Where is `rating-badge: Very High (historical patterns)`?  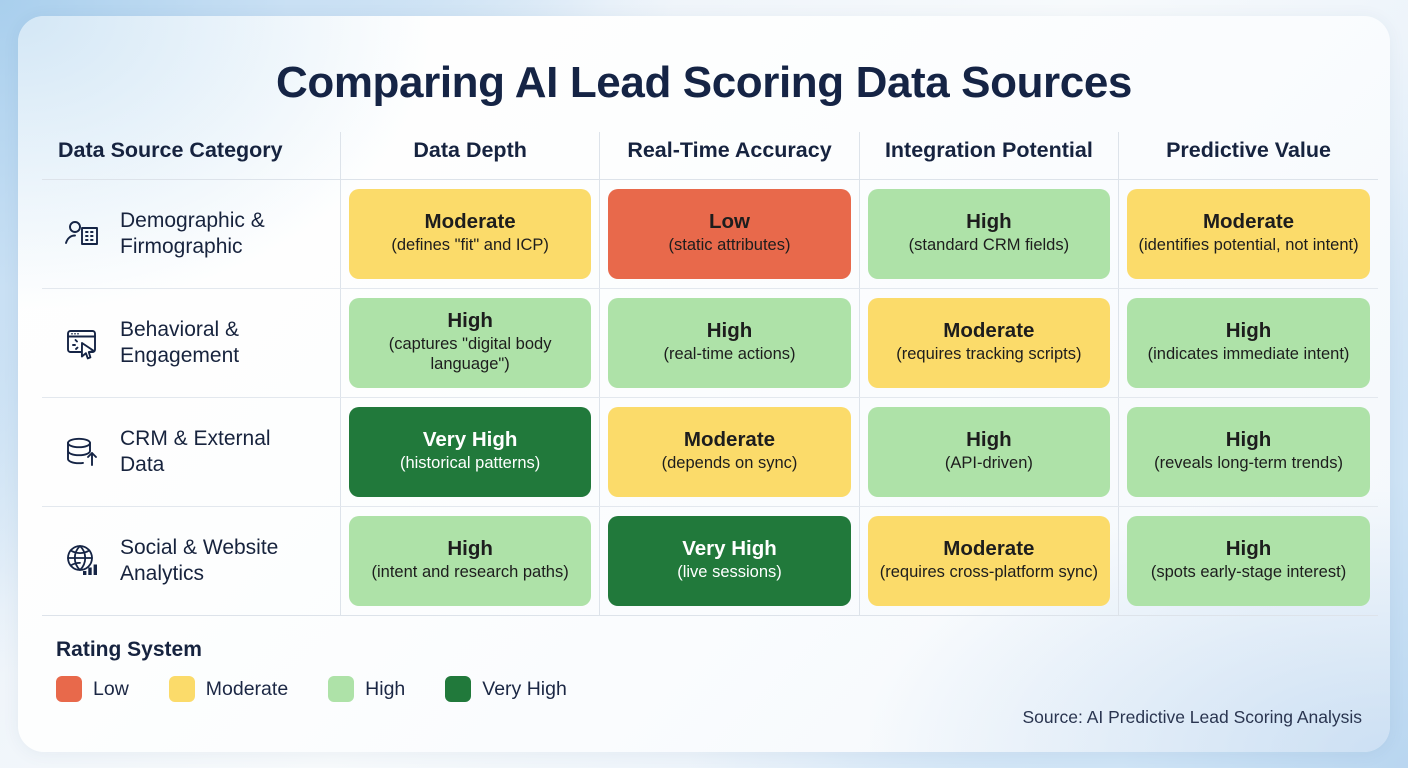
rating-badge: Very High (historical patterns) is located at coordinates (470, 452).